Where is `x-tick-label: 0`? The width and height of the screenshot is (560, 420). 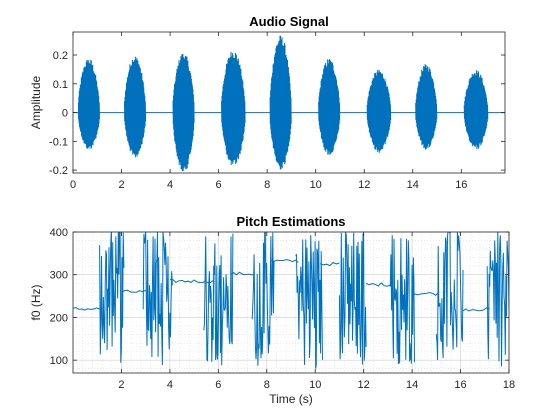
x-tick-label: 0 is located at coordinates (73, 185).